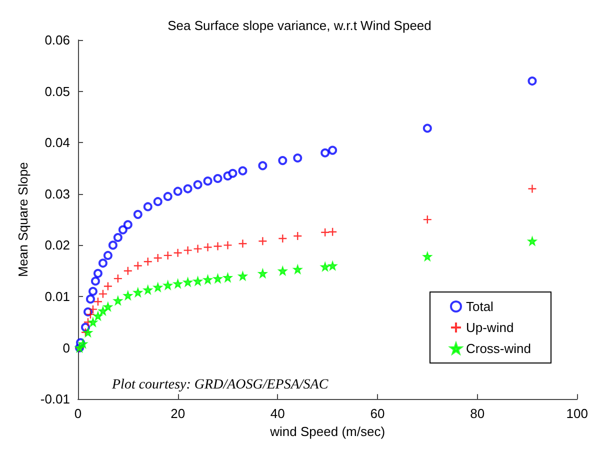  Describe the element at coordinates (499, 348) in the screenshot. I see `legend-label: Cross-wind` at that location.